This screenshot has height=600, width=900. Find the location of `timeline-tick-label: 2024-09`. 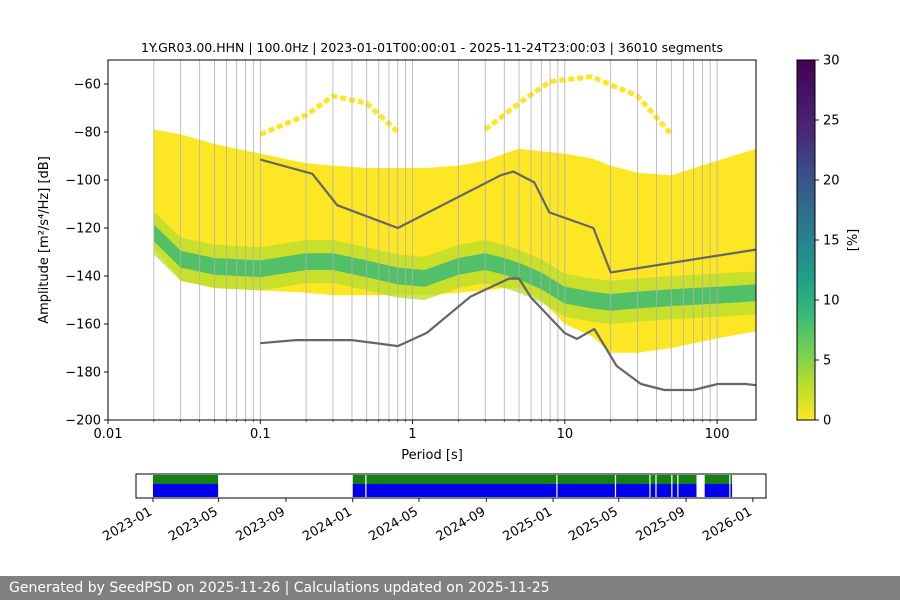

timeline-tick-label: 2024-09 is located at coordinates (461, 524).